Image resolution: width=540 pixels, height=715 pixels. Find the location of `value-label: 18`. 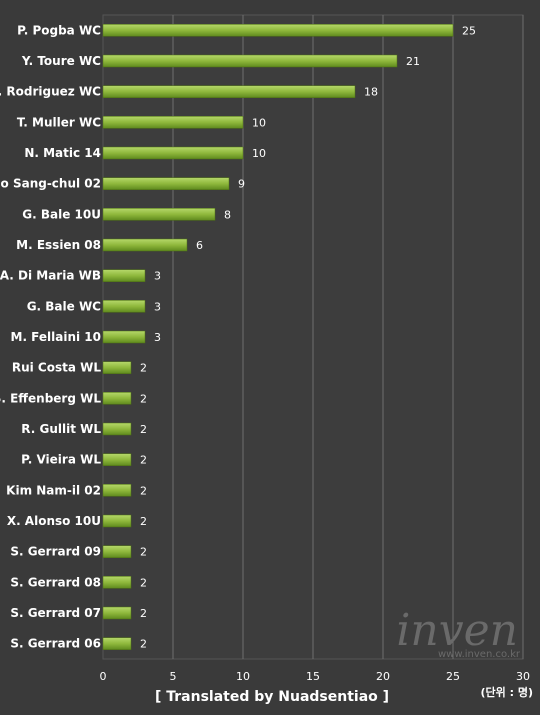

value-label: 18 is located at coordinates (371, 92).